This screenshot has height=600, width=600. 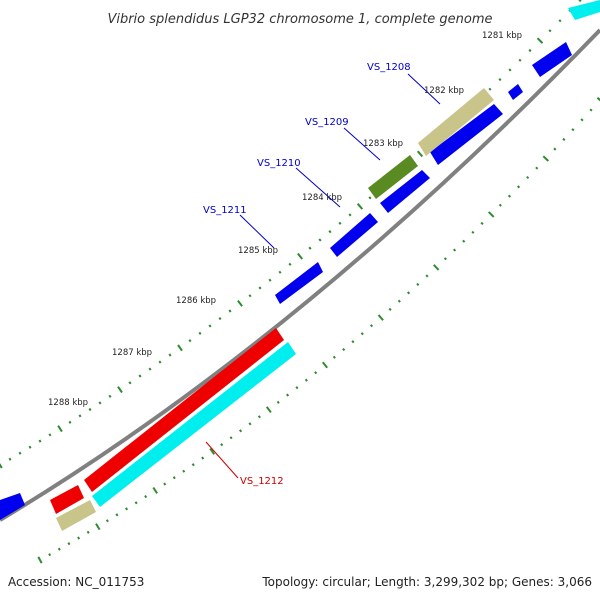 What do you see at coordinates (279, 163) in the screenshot?
I see `gene-label-vs1210: VS_1210` at bounding box center [279, 163].